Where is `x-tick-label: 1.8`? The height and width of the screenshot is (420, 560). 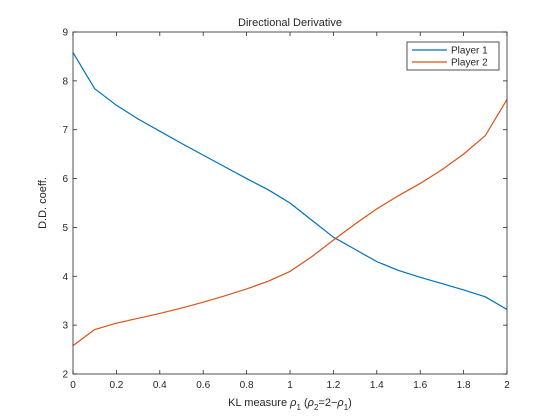
x-tick-label: 1.8 is located at coordinates (464, 385).